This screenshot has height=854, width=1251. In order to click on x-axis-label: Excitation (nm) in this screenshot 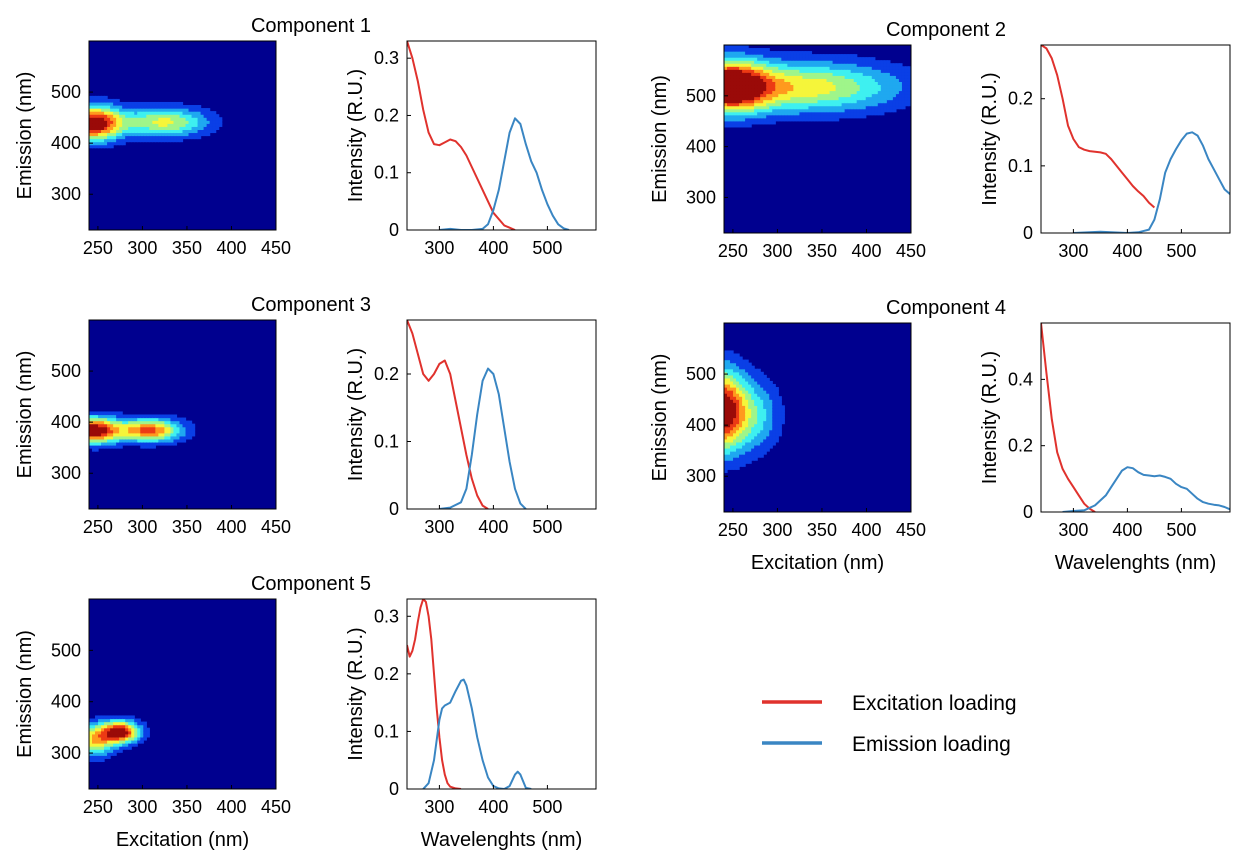, I will do `click(817, 563)`.